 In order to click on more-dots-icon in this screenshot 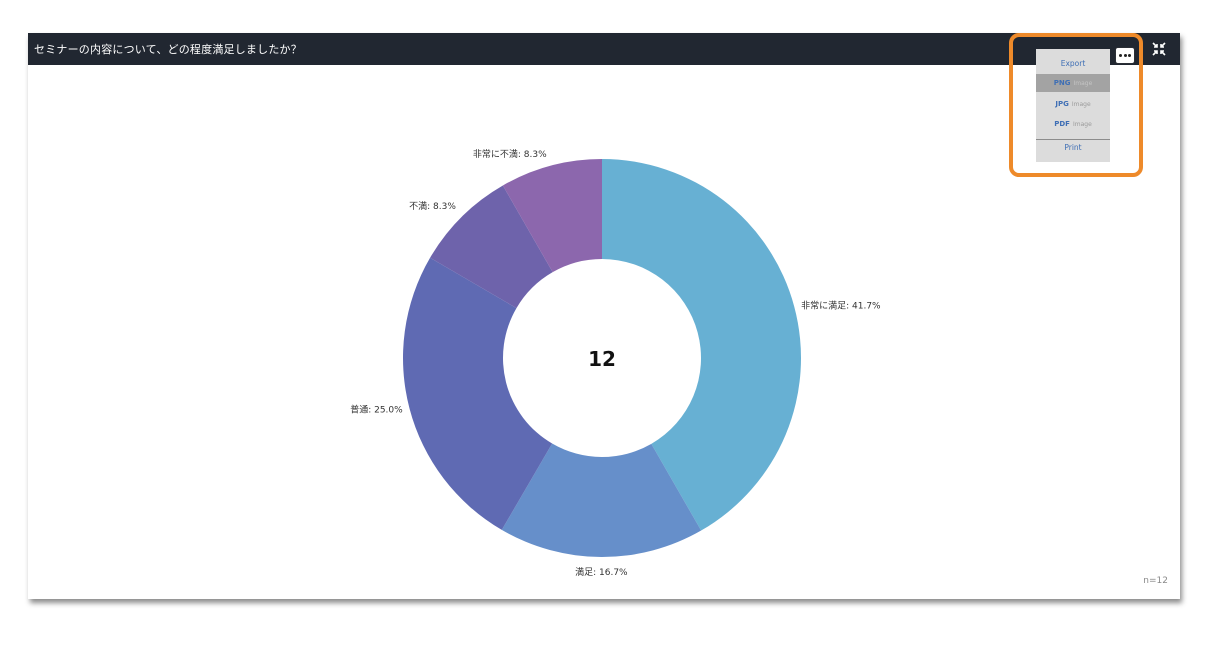, I will do `click(1125, 55)`.